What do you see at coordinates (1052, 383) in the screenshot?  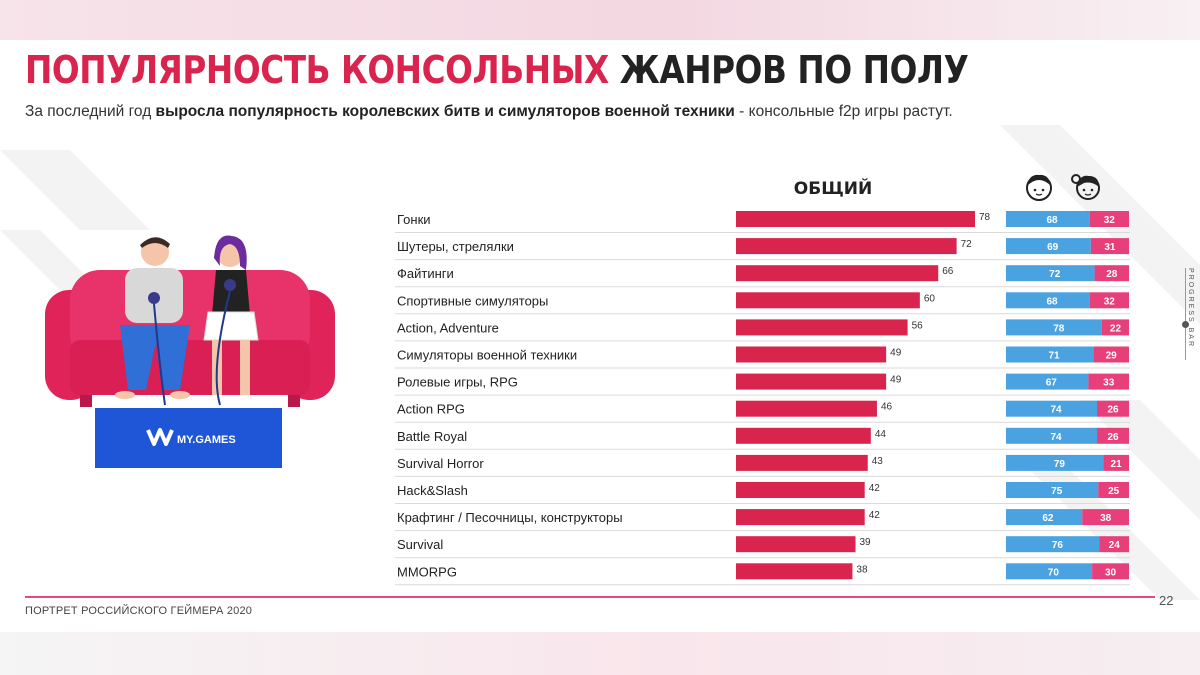 I see `male-share-label: 67` at bounding box center [1052, 383].